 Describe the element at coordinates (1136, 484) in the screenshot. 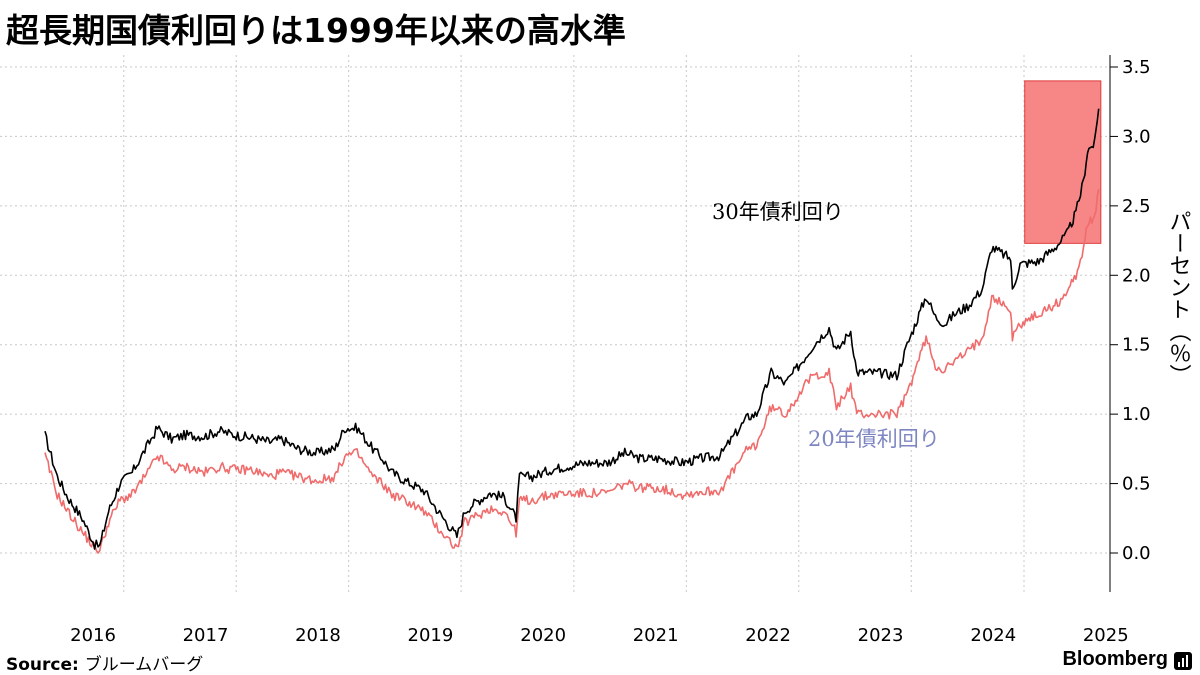

I see `y-tick-label: 0.5` at that location.